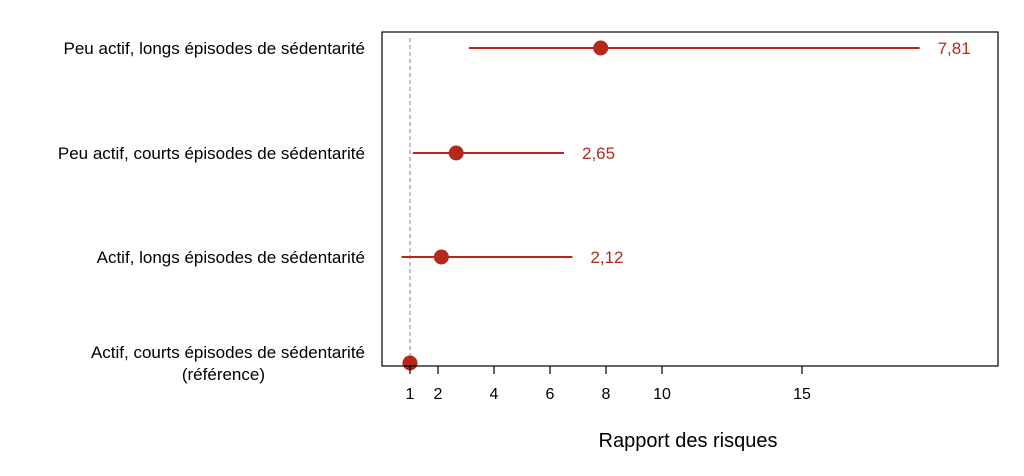 The image size is (1024, 476). Describe the element at coordinates (231, 257) in the screenshot. I see `category-label-2: Actif, longs épisodes de sédentarité` at that location.